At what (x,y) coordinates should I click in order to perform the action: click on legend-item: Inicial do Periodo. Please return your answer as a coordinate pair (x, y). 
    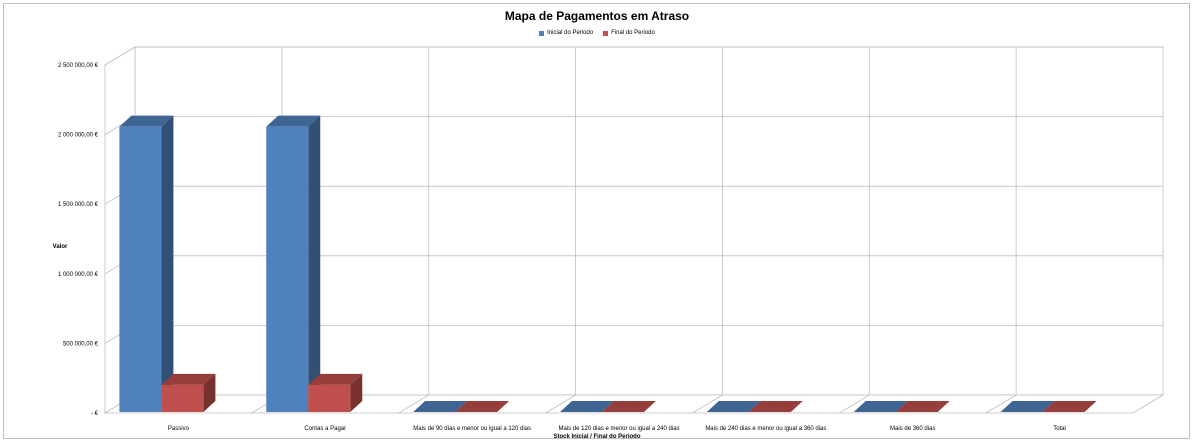
    Looking at the image, I should click on (566, 33).